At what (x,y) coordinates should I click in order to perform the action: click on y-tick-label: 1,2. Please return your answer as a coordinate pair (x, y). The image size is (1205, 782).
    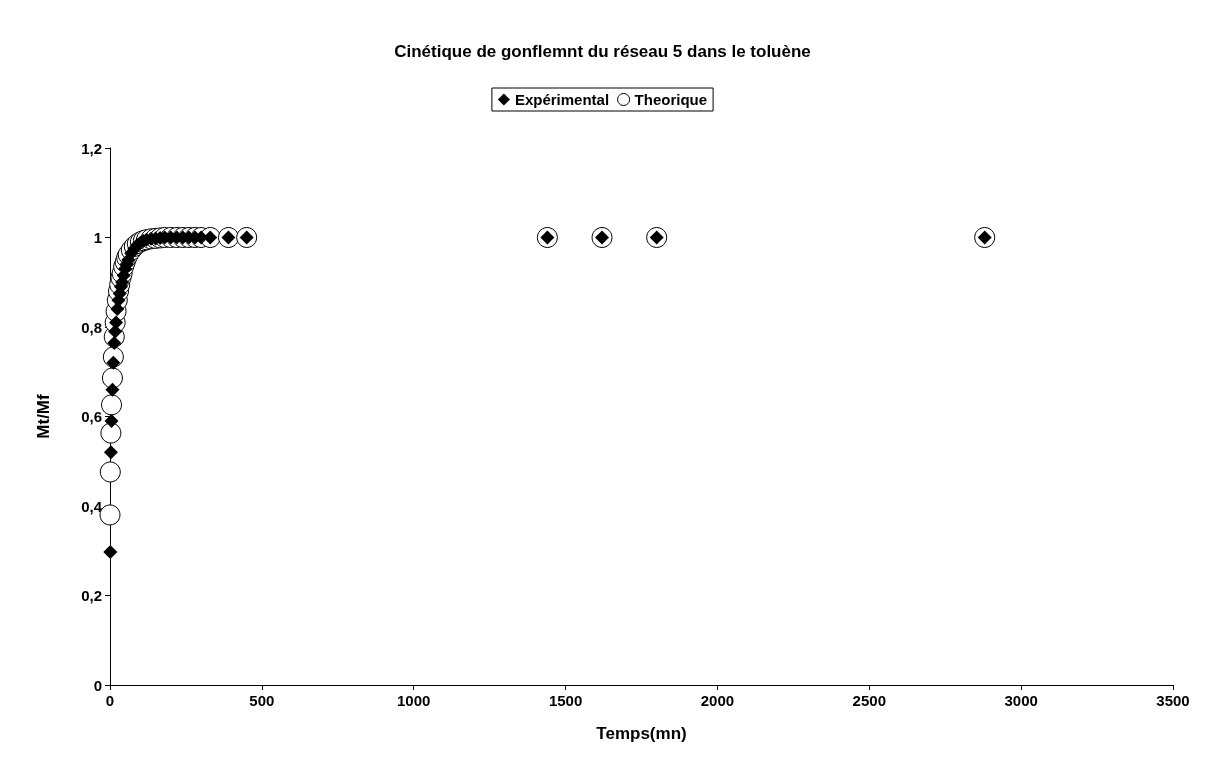
    Looking at the image, I should click on (91, 148).